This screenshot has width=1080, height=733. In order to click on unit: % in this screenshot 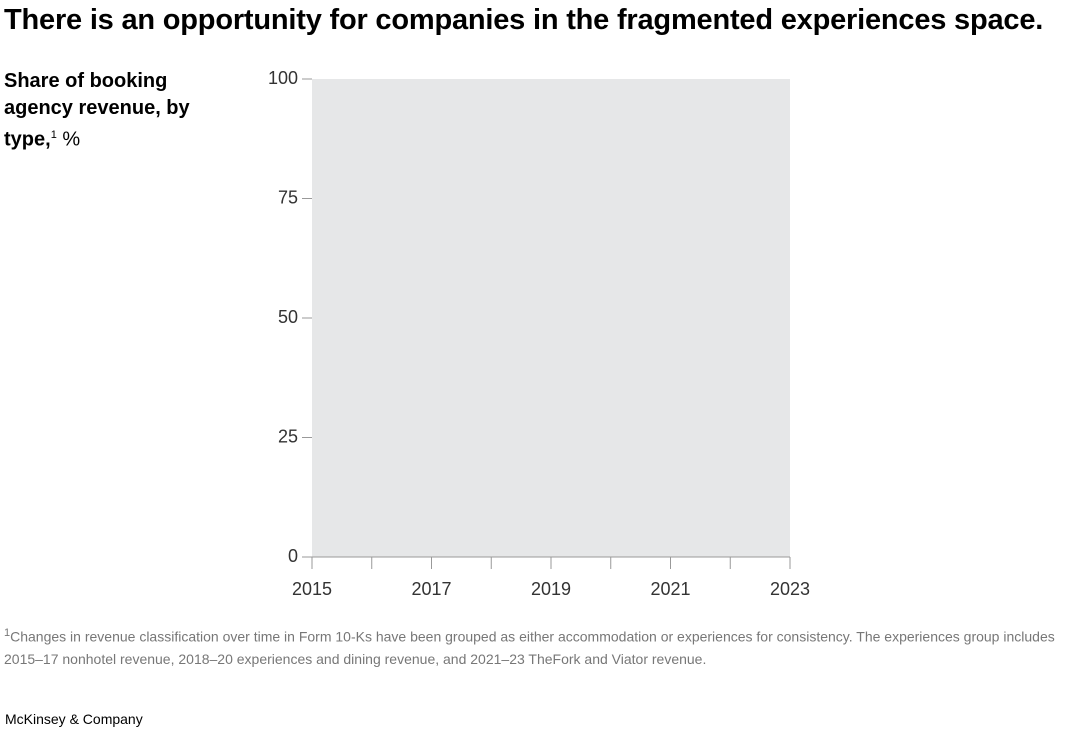, I will do `click(71, 139)`.